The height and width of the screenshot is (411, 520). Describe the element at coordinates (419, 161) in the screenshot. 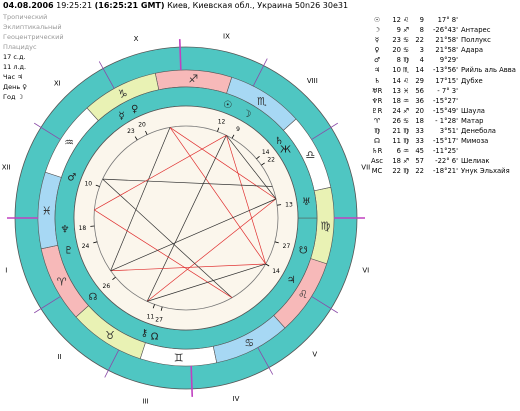

I see `table-cell-m: 57` at that location.